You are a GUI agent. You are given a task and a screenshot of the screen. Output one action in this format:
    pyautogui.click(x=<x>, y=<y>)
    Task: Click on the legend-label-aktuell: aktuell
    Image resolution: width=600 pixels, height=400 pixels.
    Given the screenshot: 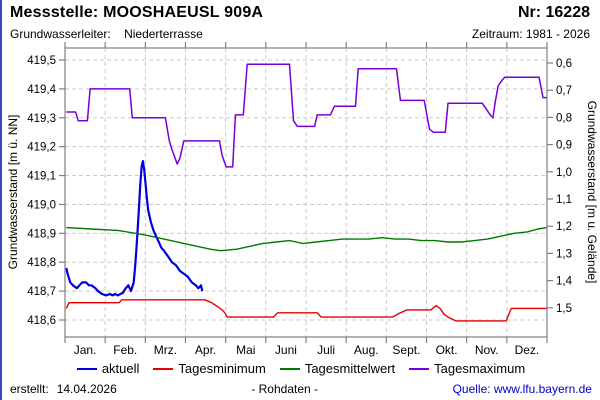 What is the action you would take?
    pyautogui.click(x=120, y=368)
    